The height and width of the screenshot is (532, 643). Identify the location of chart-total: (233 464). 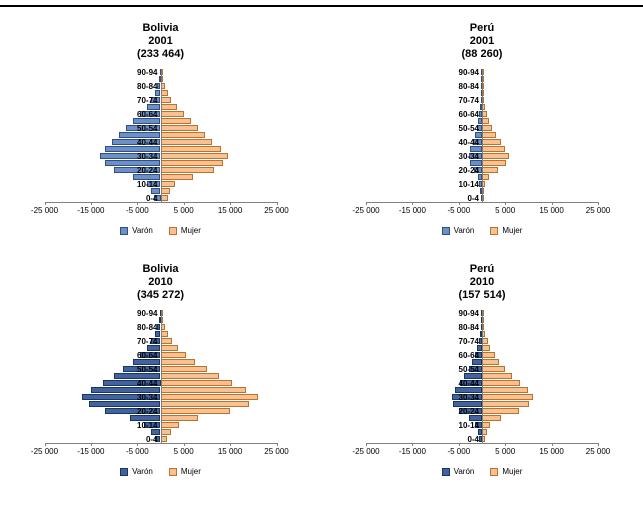
(160, 54).